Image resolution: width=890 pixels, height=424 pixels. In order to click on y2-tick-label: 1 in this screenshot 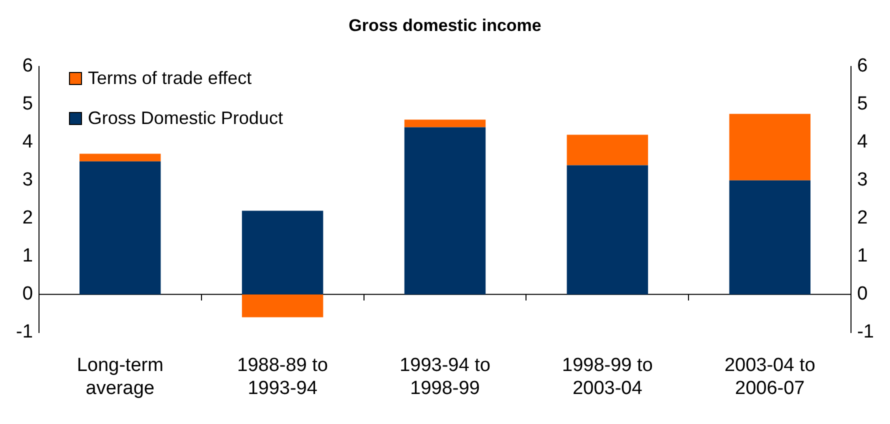, I will do `click(862, 256)`.